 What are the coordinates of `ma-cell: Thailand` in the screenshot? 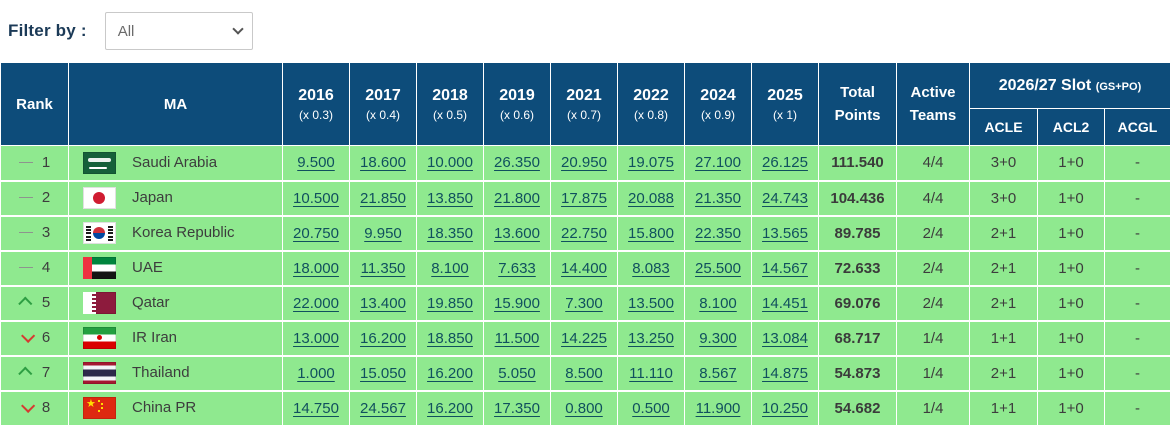 It's located at (175, 373).